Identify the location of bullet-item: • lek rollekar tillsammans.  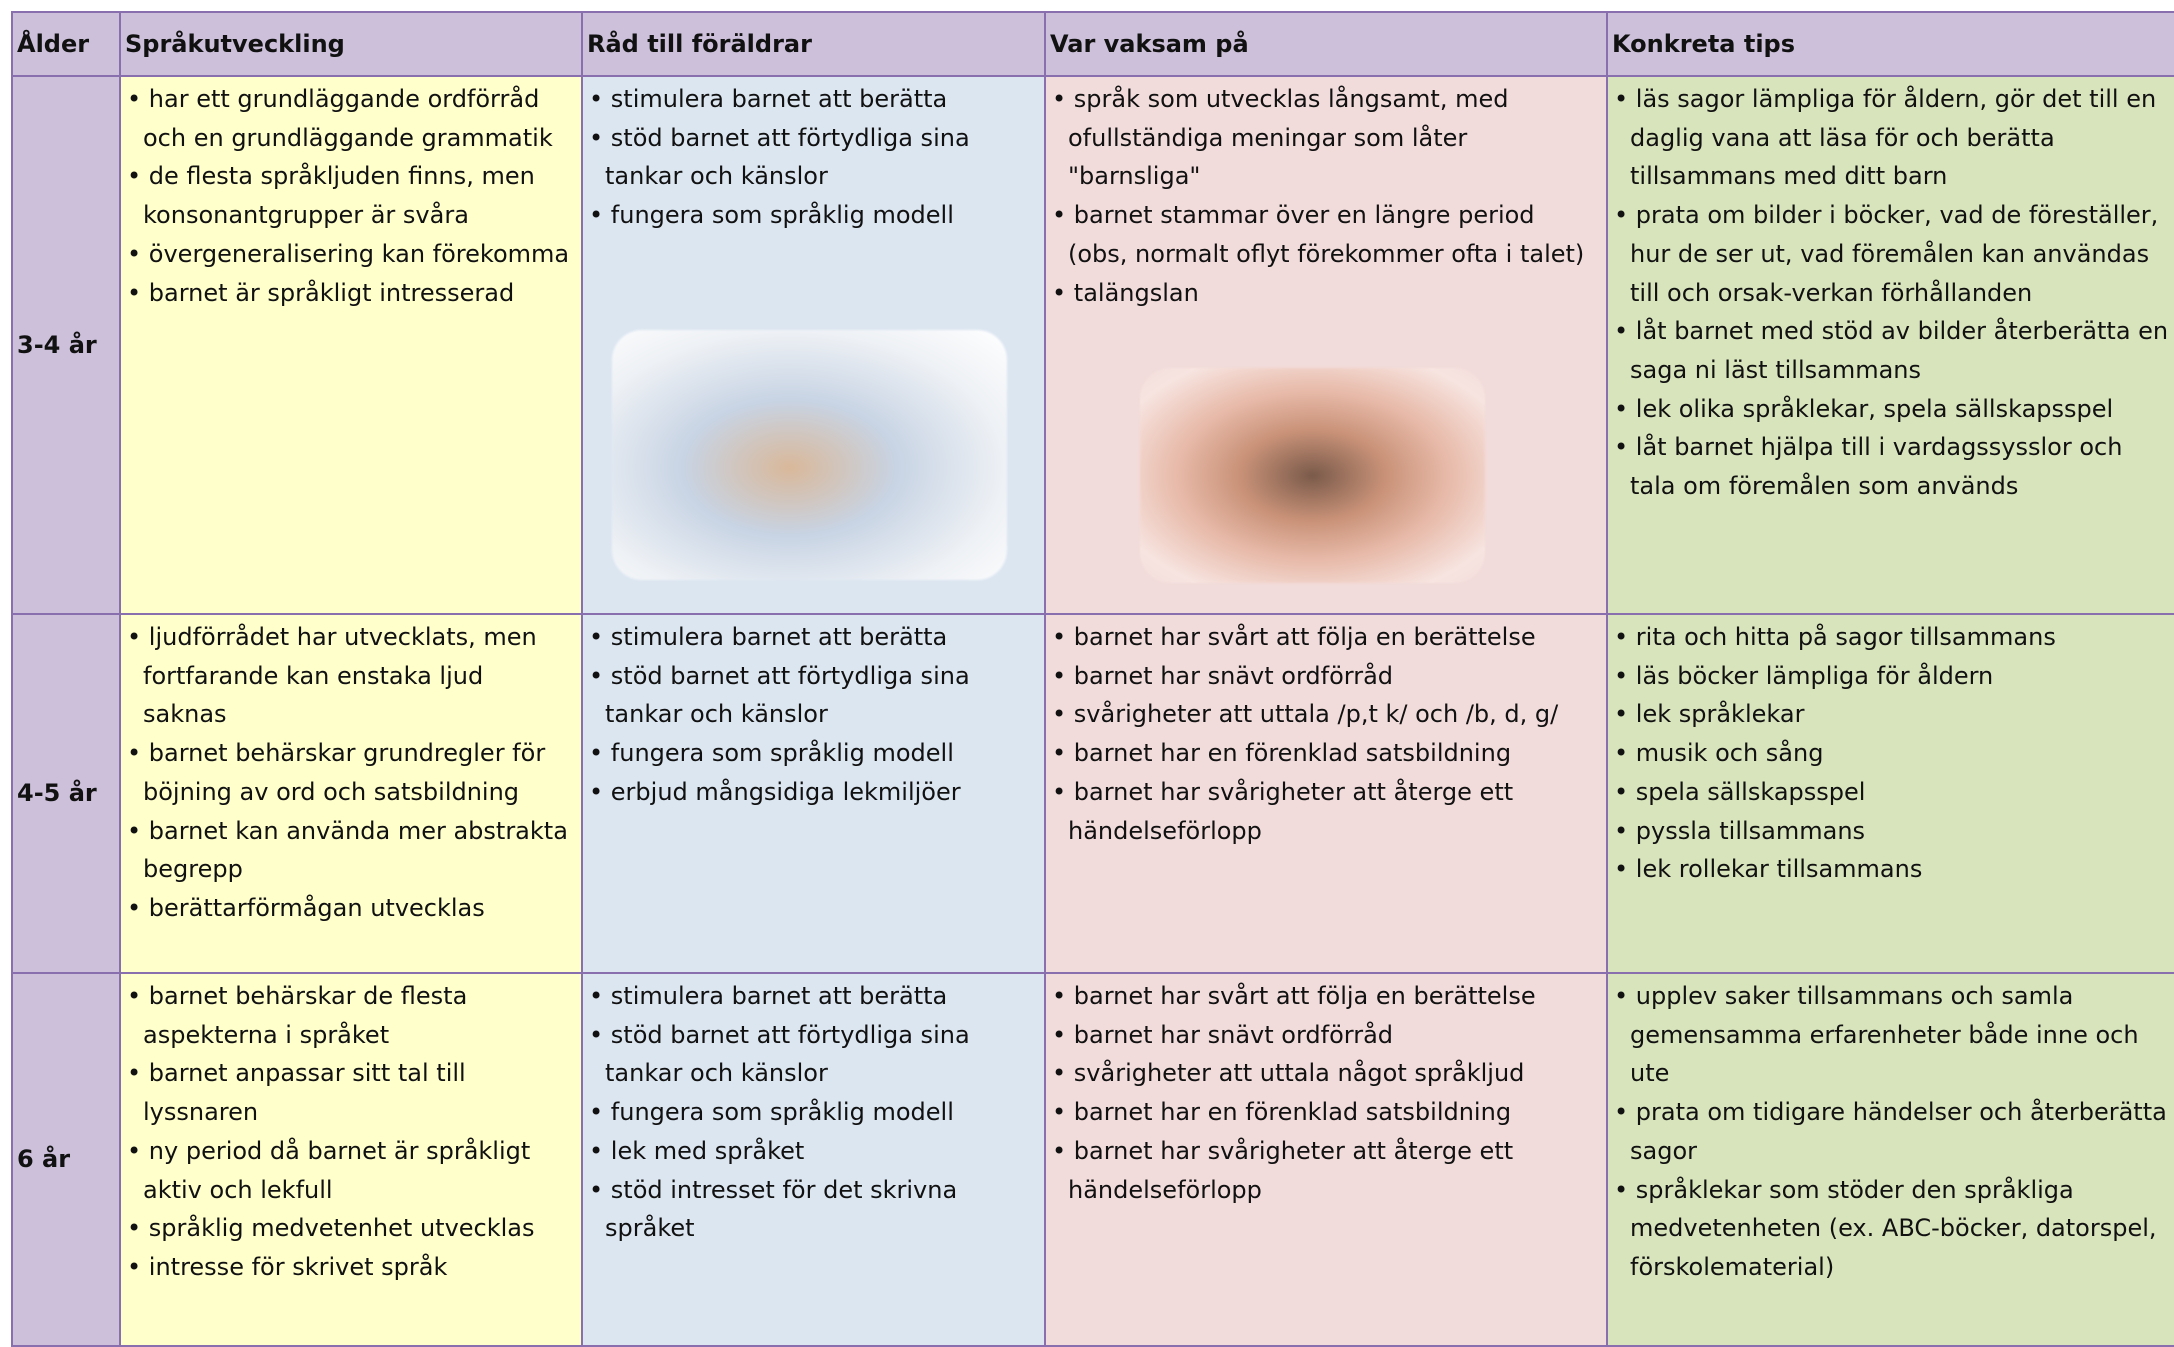
(1768, 869).